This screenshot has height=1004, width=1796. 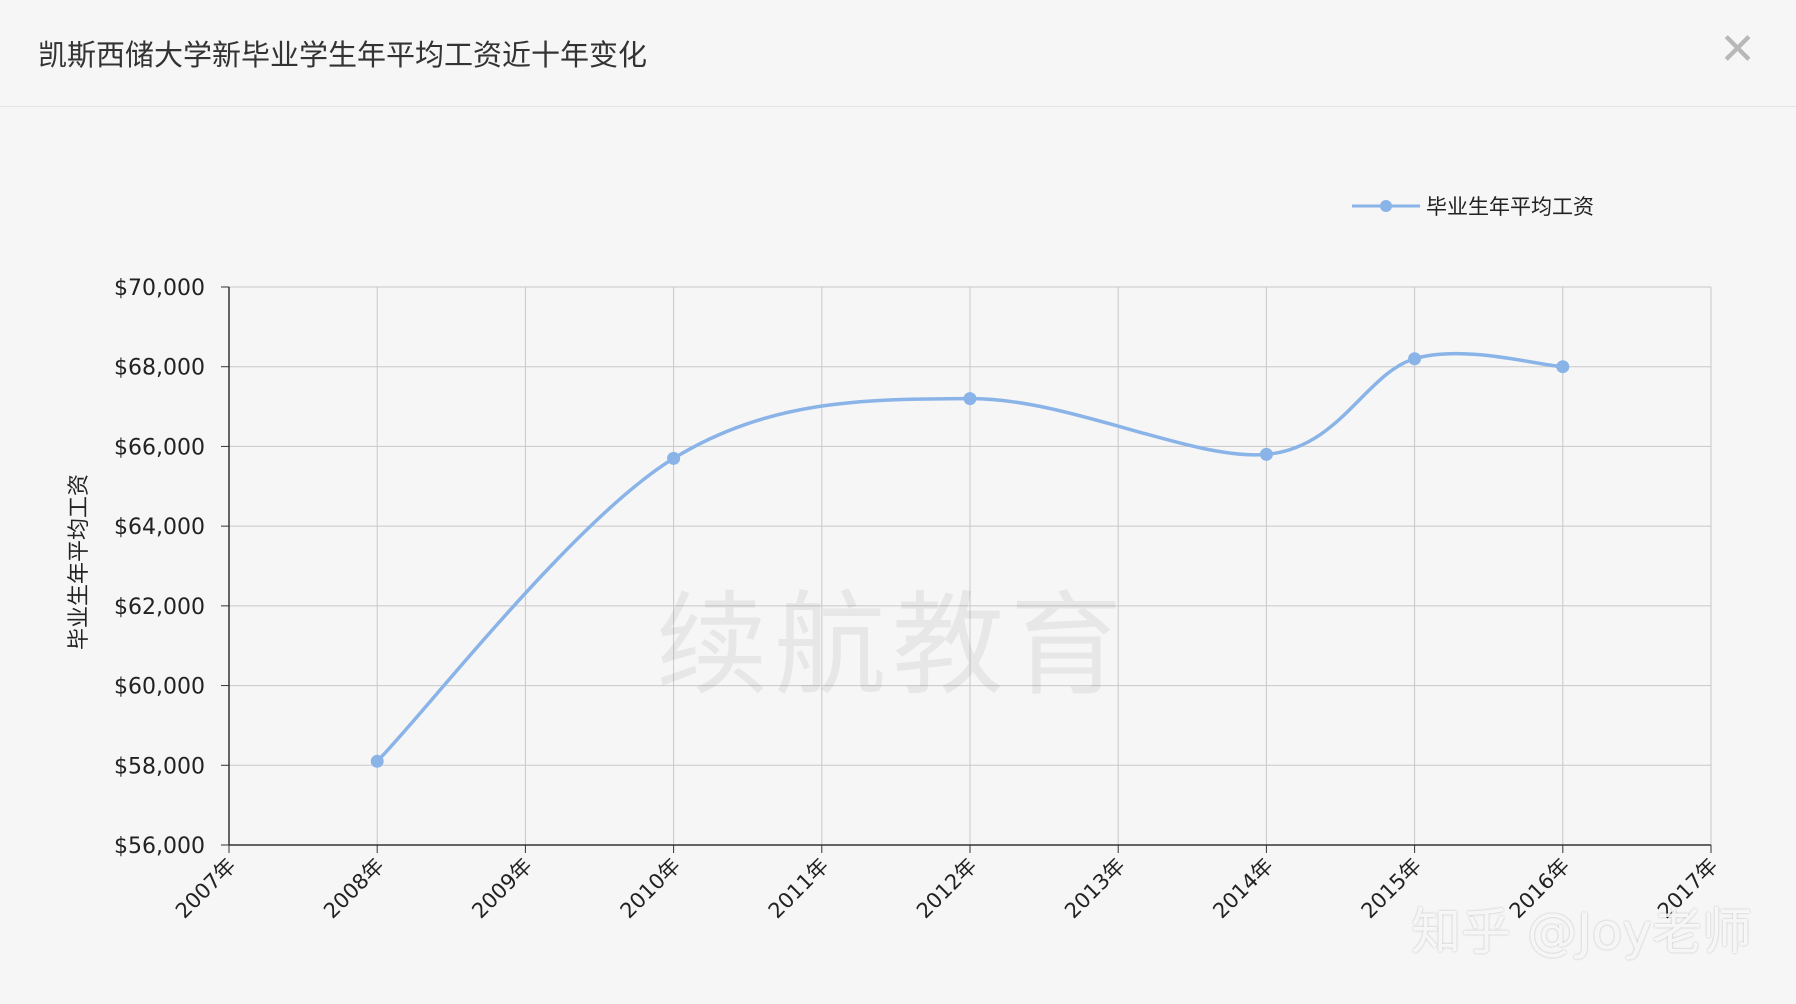 I want to click on x-tick-label: 2008年, so click(x=354, y=889).